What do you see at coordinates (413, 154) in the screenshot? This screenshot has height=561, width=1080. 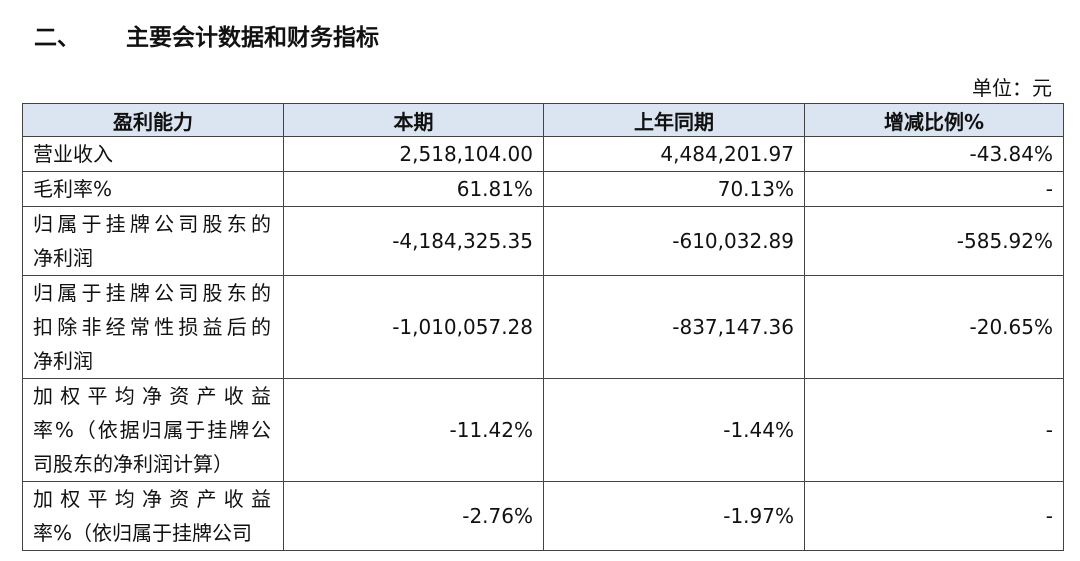 I see `value-cell: 2,518,104.00` at bounding box center [413, 154].